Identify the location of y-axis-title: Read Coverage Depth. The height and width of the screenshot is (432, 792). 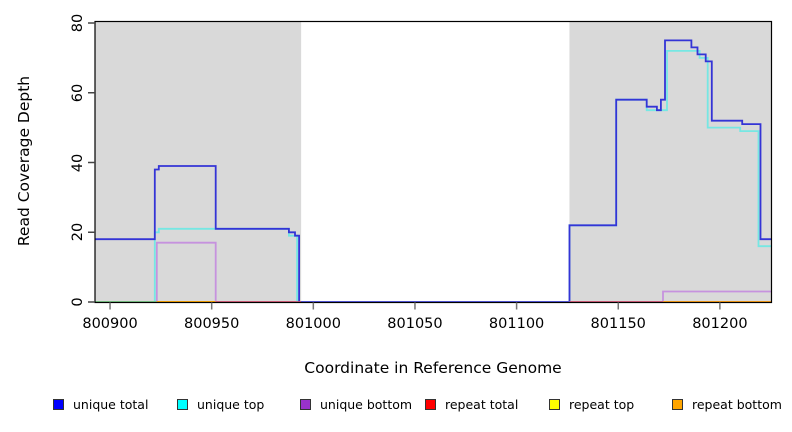
(24, 161).